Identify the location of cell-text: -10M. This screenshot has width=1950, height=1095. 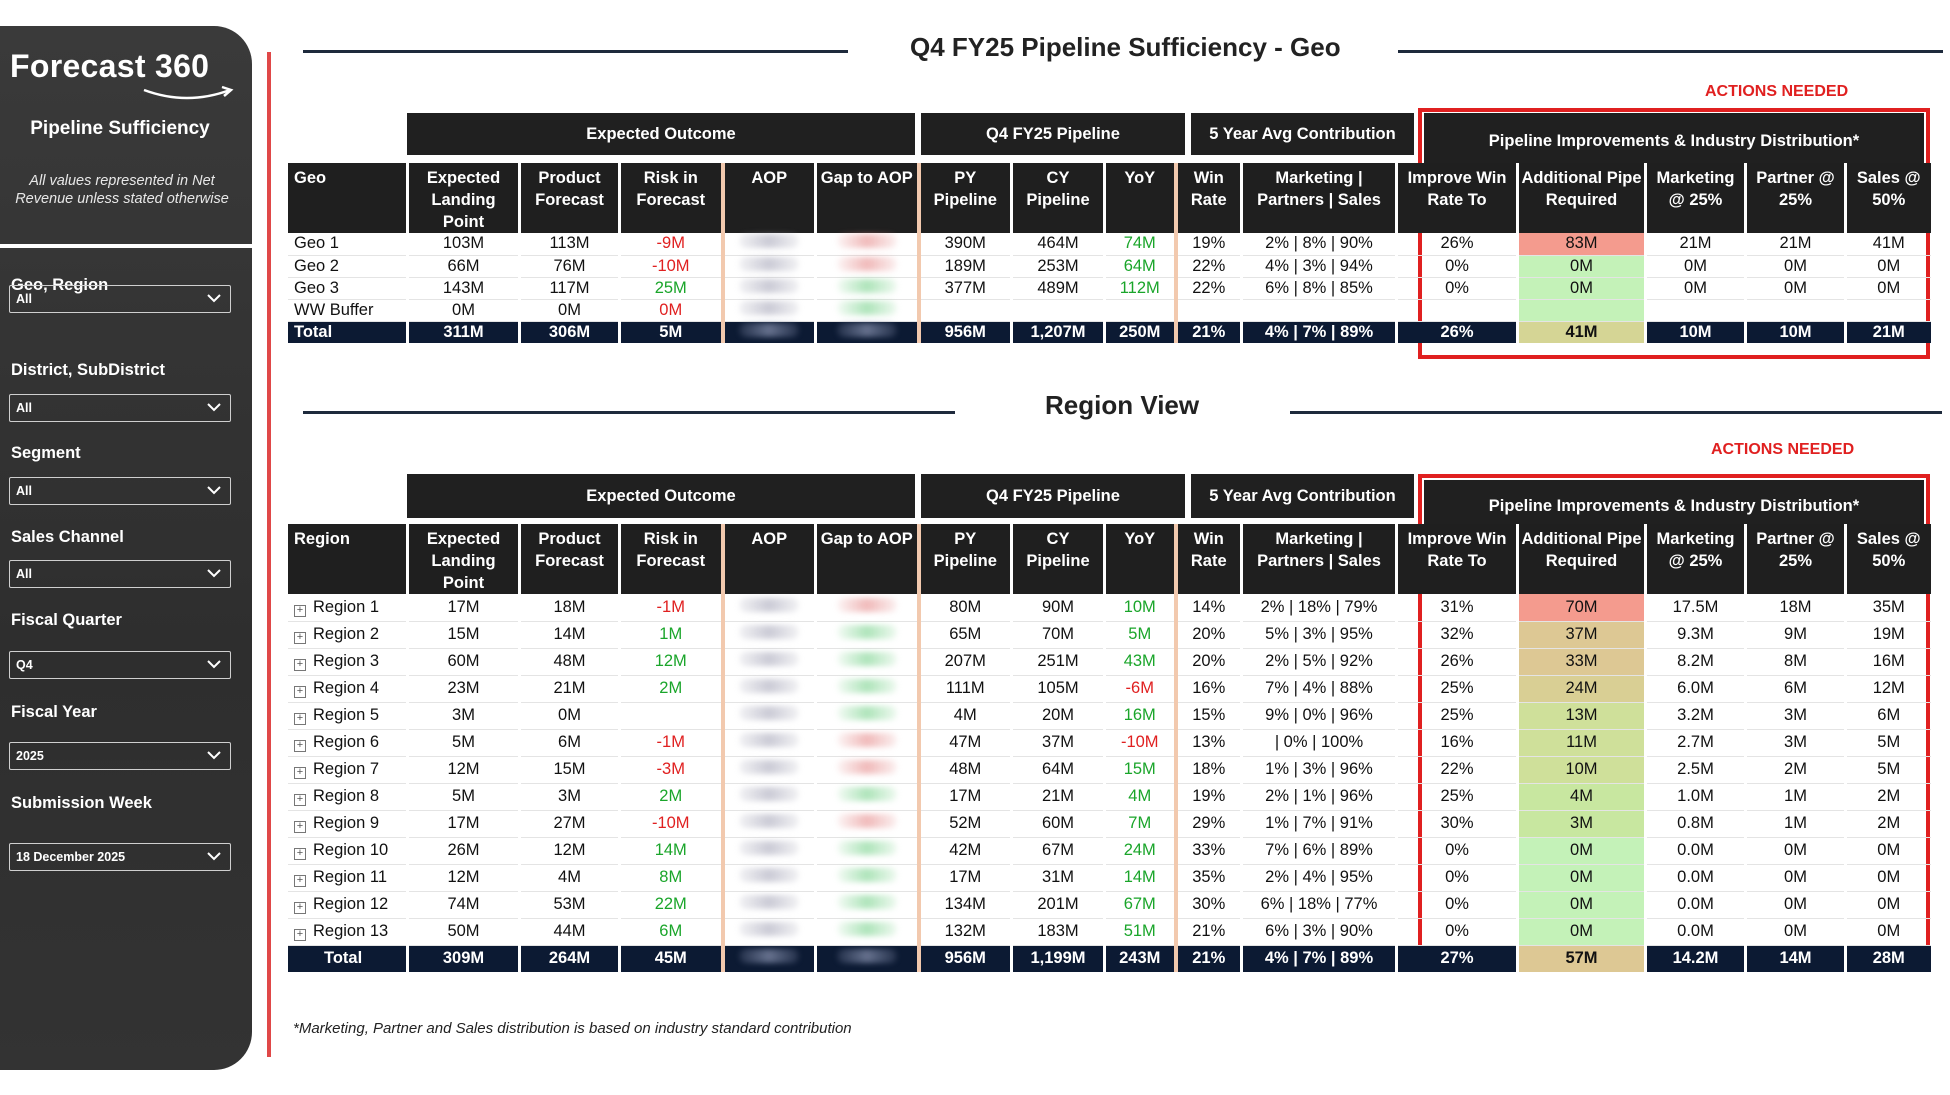
(1139, 742).